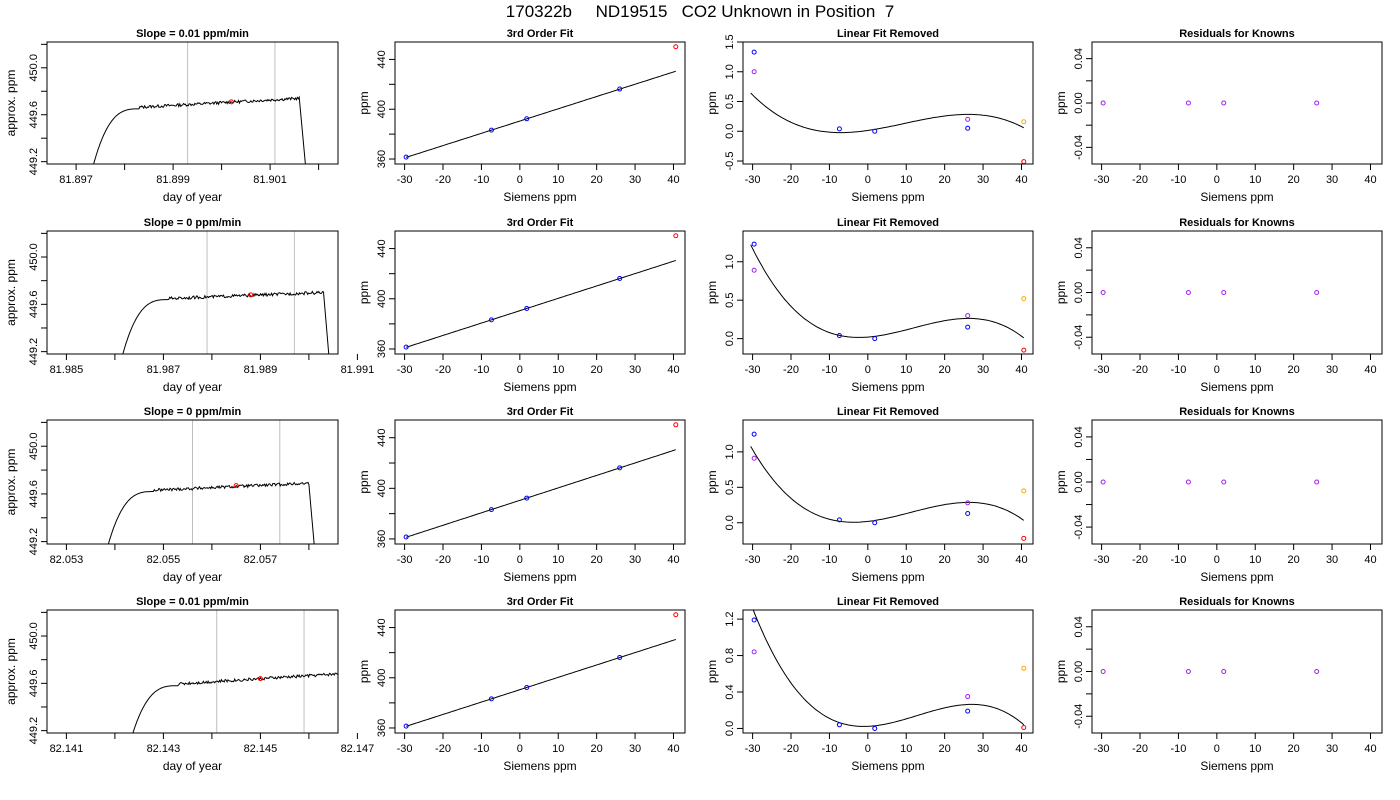 Image resolution: width=1400 pixels, height=800 pixels. Describe the element at coordinates (1102, 749) in the screenshot. I see `chart-15-xtick-label-0: -30` at that location.